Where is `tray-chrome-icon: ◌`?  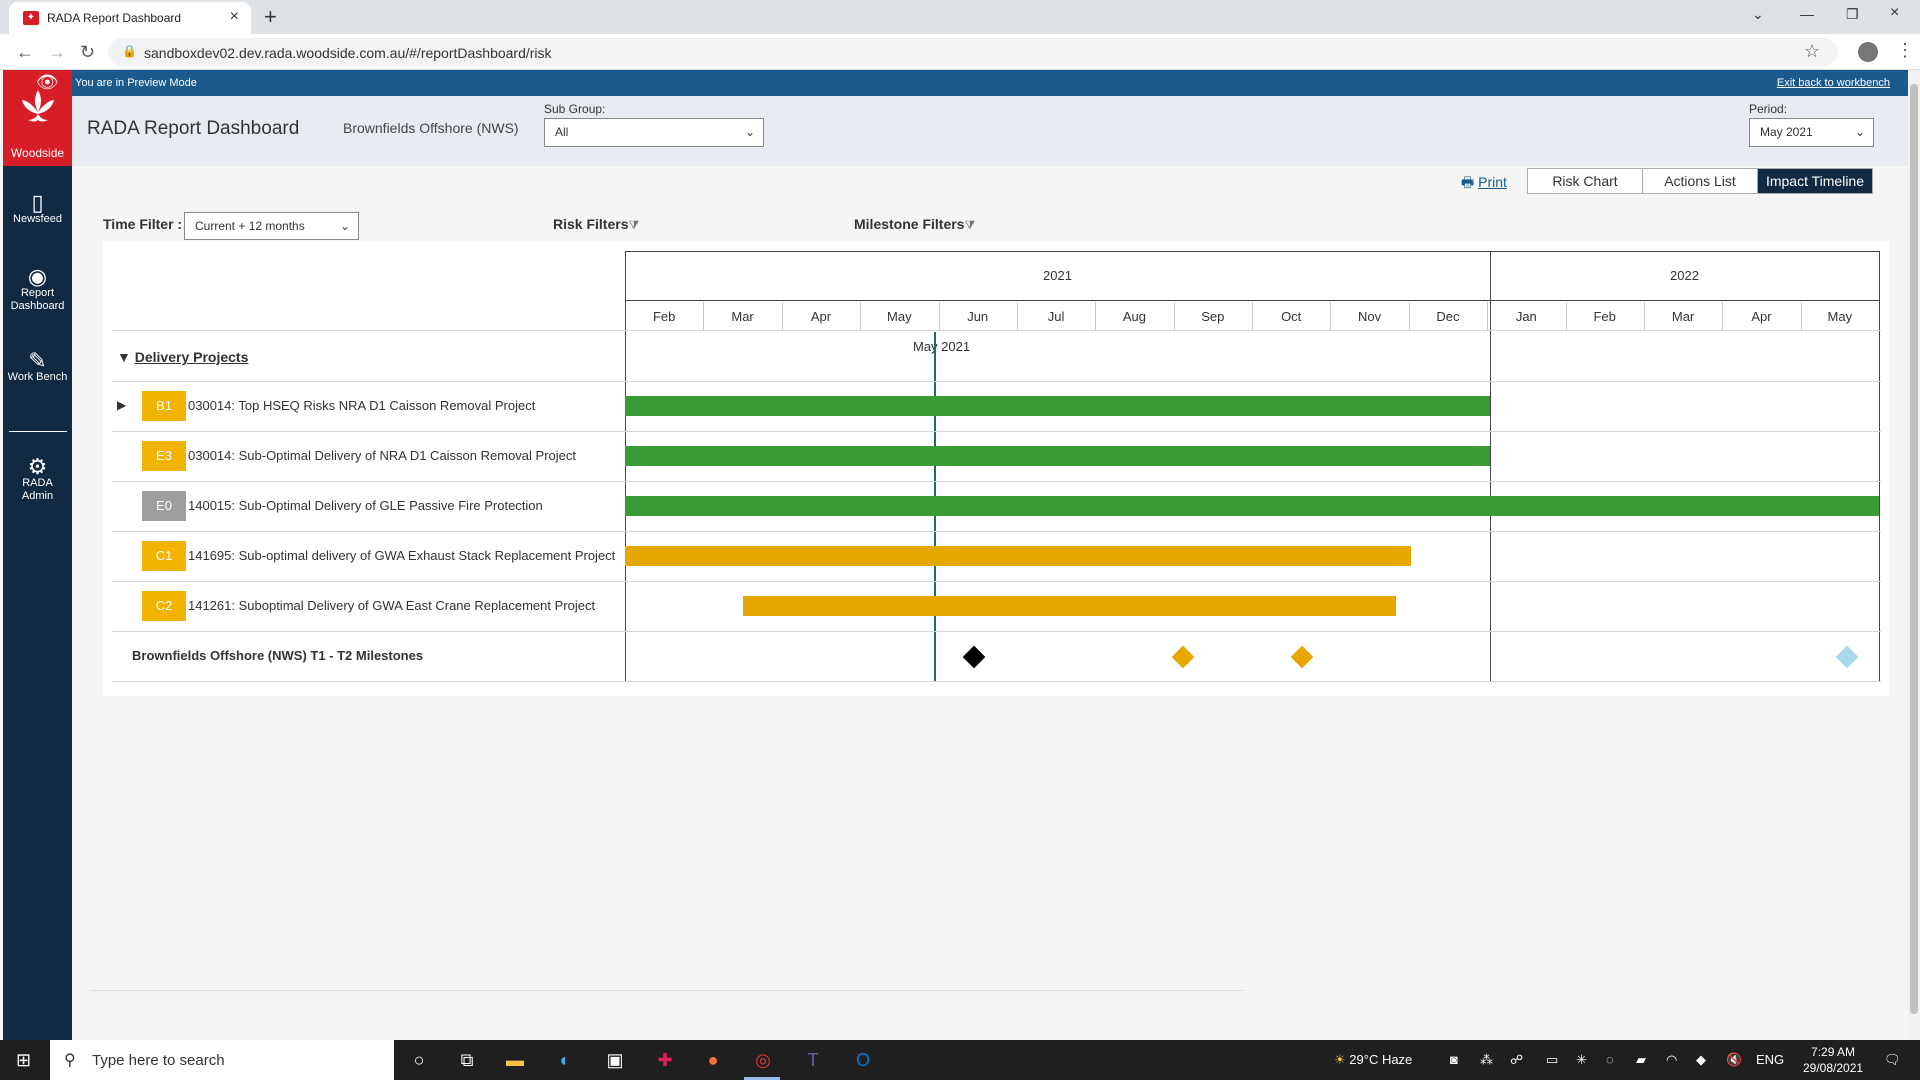 tray-chrome-icon: ◌ is located at coordinates (1610, 1059).